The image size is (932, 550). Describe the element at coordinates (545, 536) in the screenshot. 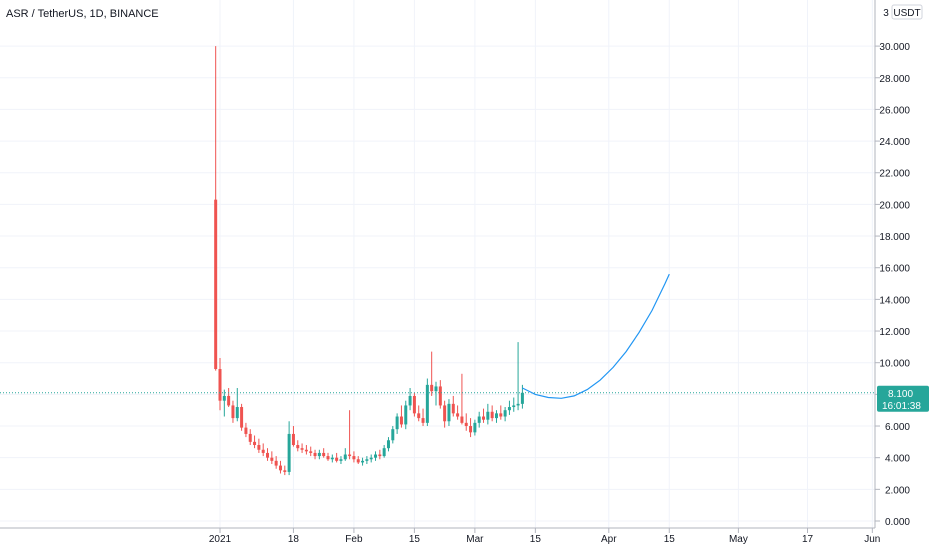

I see `time-axis: 2021 18 Feb 15 Mar 15 Apr 15 May 17 Jun` at that location.